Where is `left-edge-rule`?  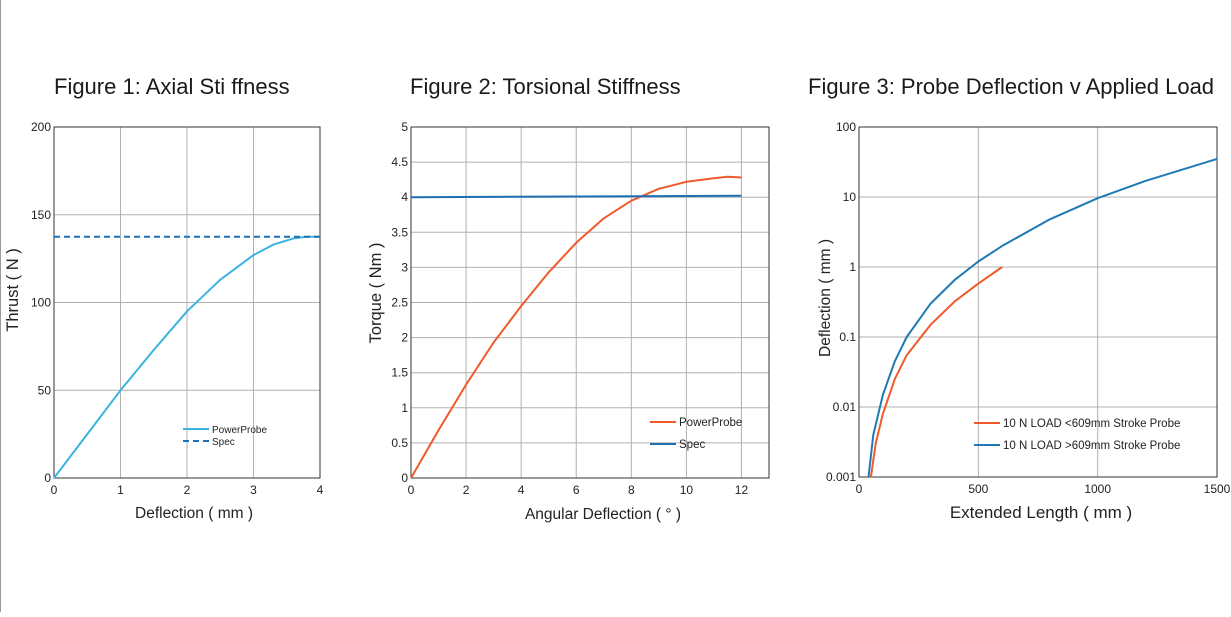
left-edge-rule is located at coordinates (0, 306).